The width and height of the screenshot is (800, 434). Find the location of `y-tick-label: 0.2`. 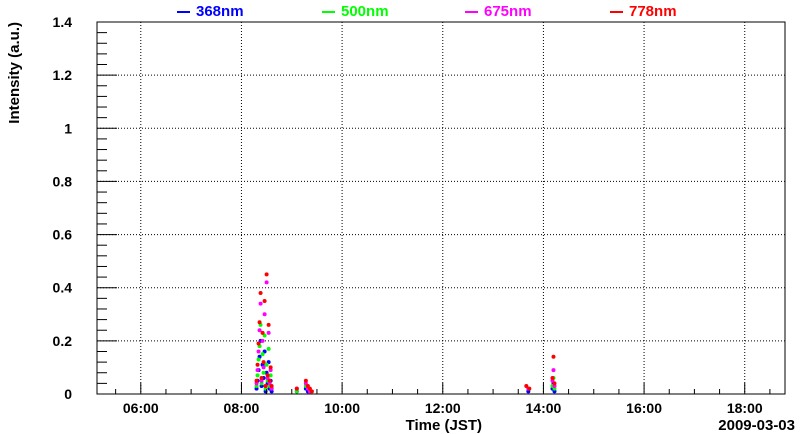

y-tick-label: 0.2 is located at coordinates (63, 341).